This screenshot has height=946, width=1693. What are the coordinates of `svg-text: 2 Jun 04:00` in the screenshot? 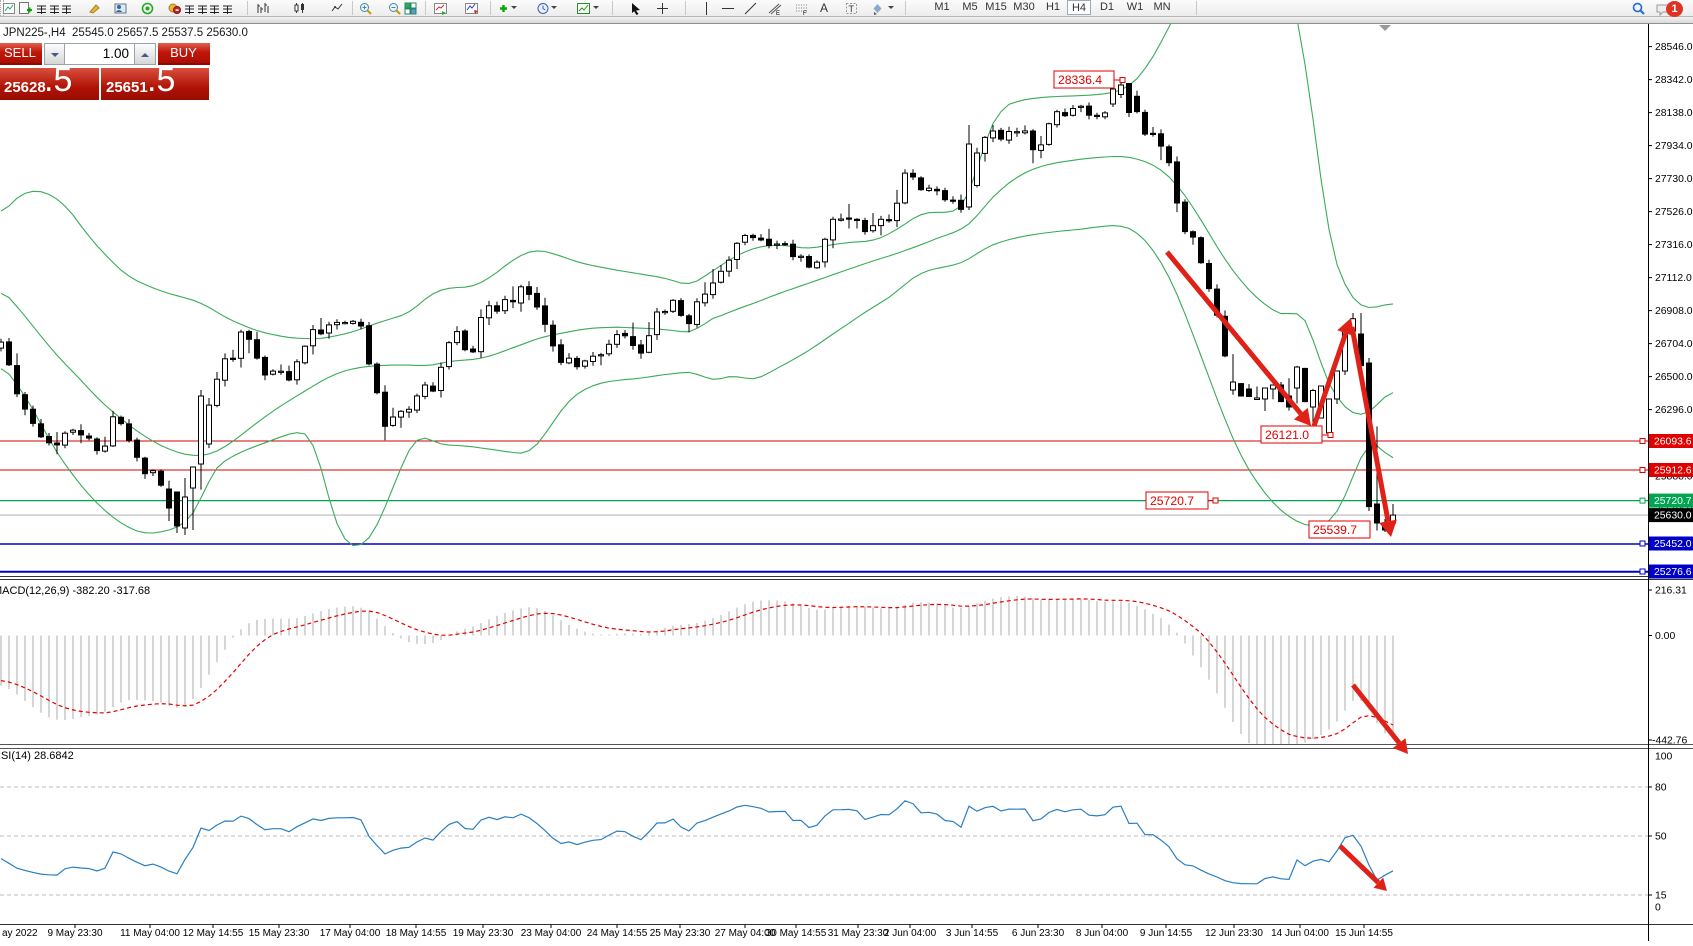 It's located at (910, 933).